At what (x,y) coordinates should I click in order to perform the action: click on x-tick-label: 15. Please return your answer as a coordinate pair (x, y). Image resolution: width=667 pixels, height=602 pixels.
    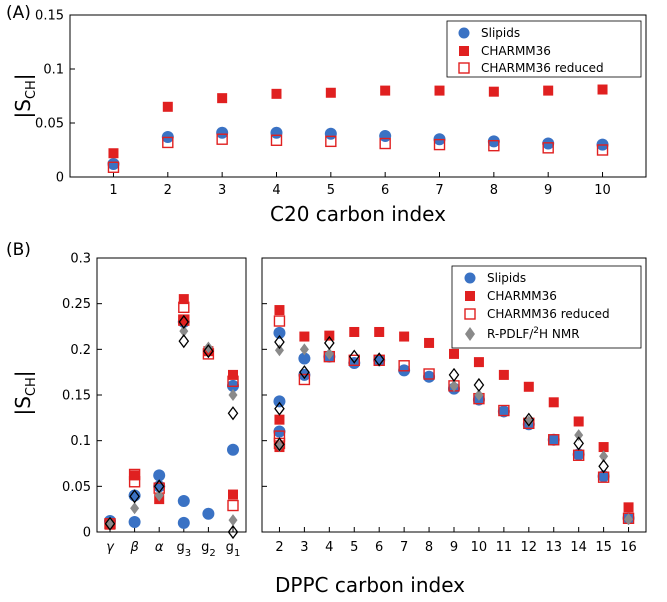
    Looking at the image, I should click on (603, 547).